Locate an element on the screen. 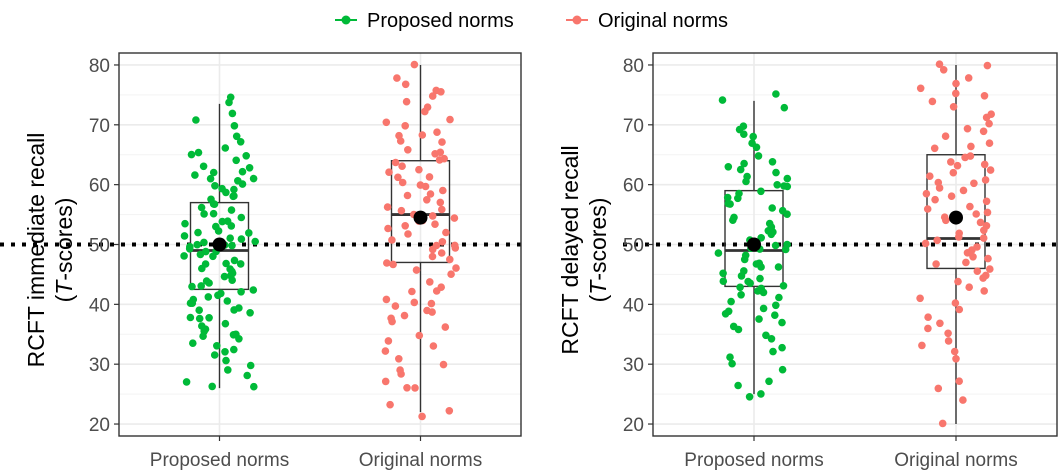  legend-key-point-proposed is located at coordinates (346, 20).